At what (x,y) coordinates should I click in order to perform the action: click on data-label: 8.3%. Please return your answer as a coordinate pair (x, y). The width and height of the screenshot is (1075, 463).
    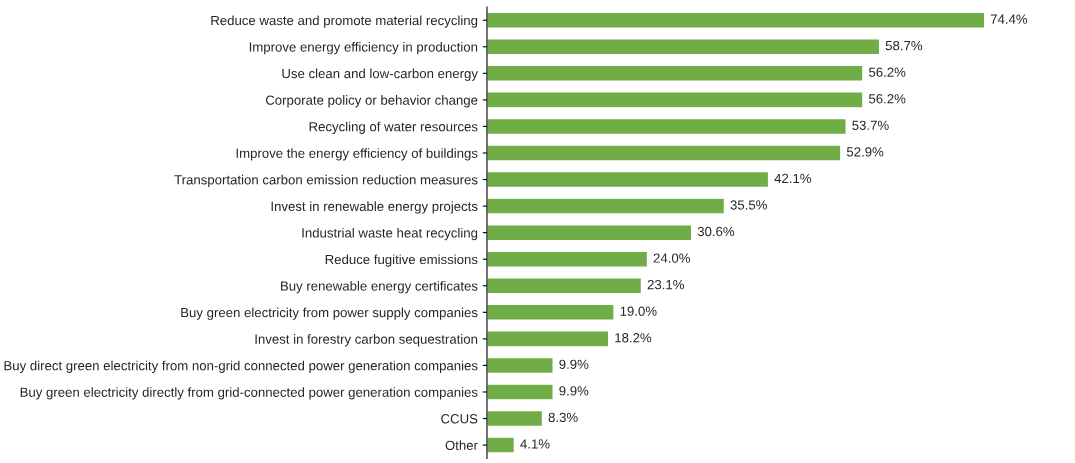
    Looking at the image, I should click on (563, 417).